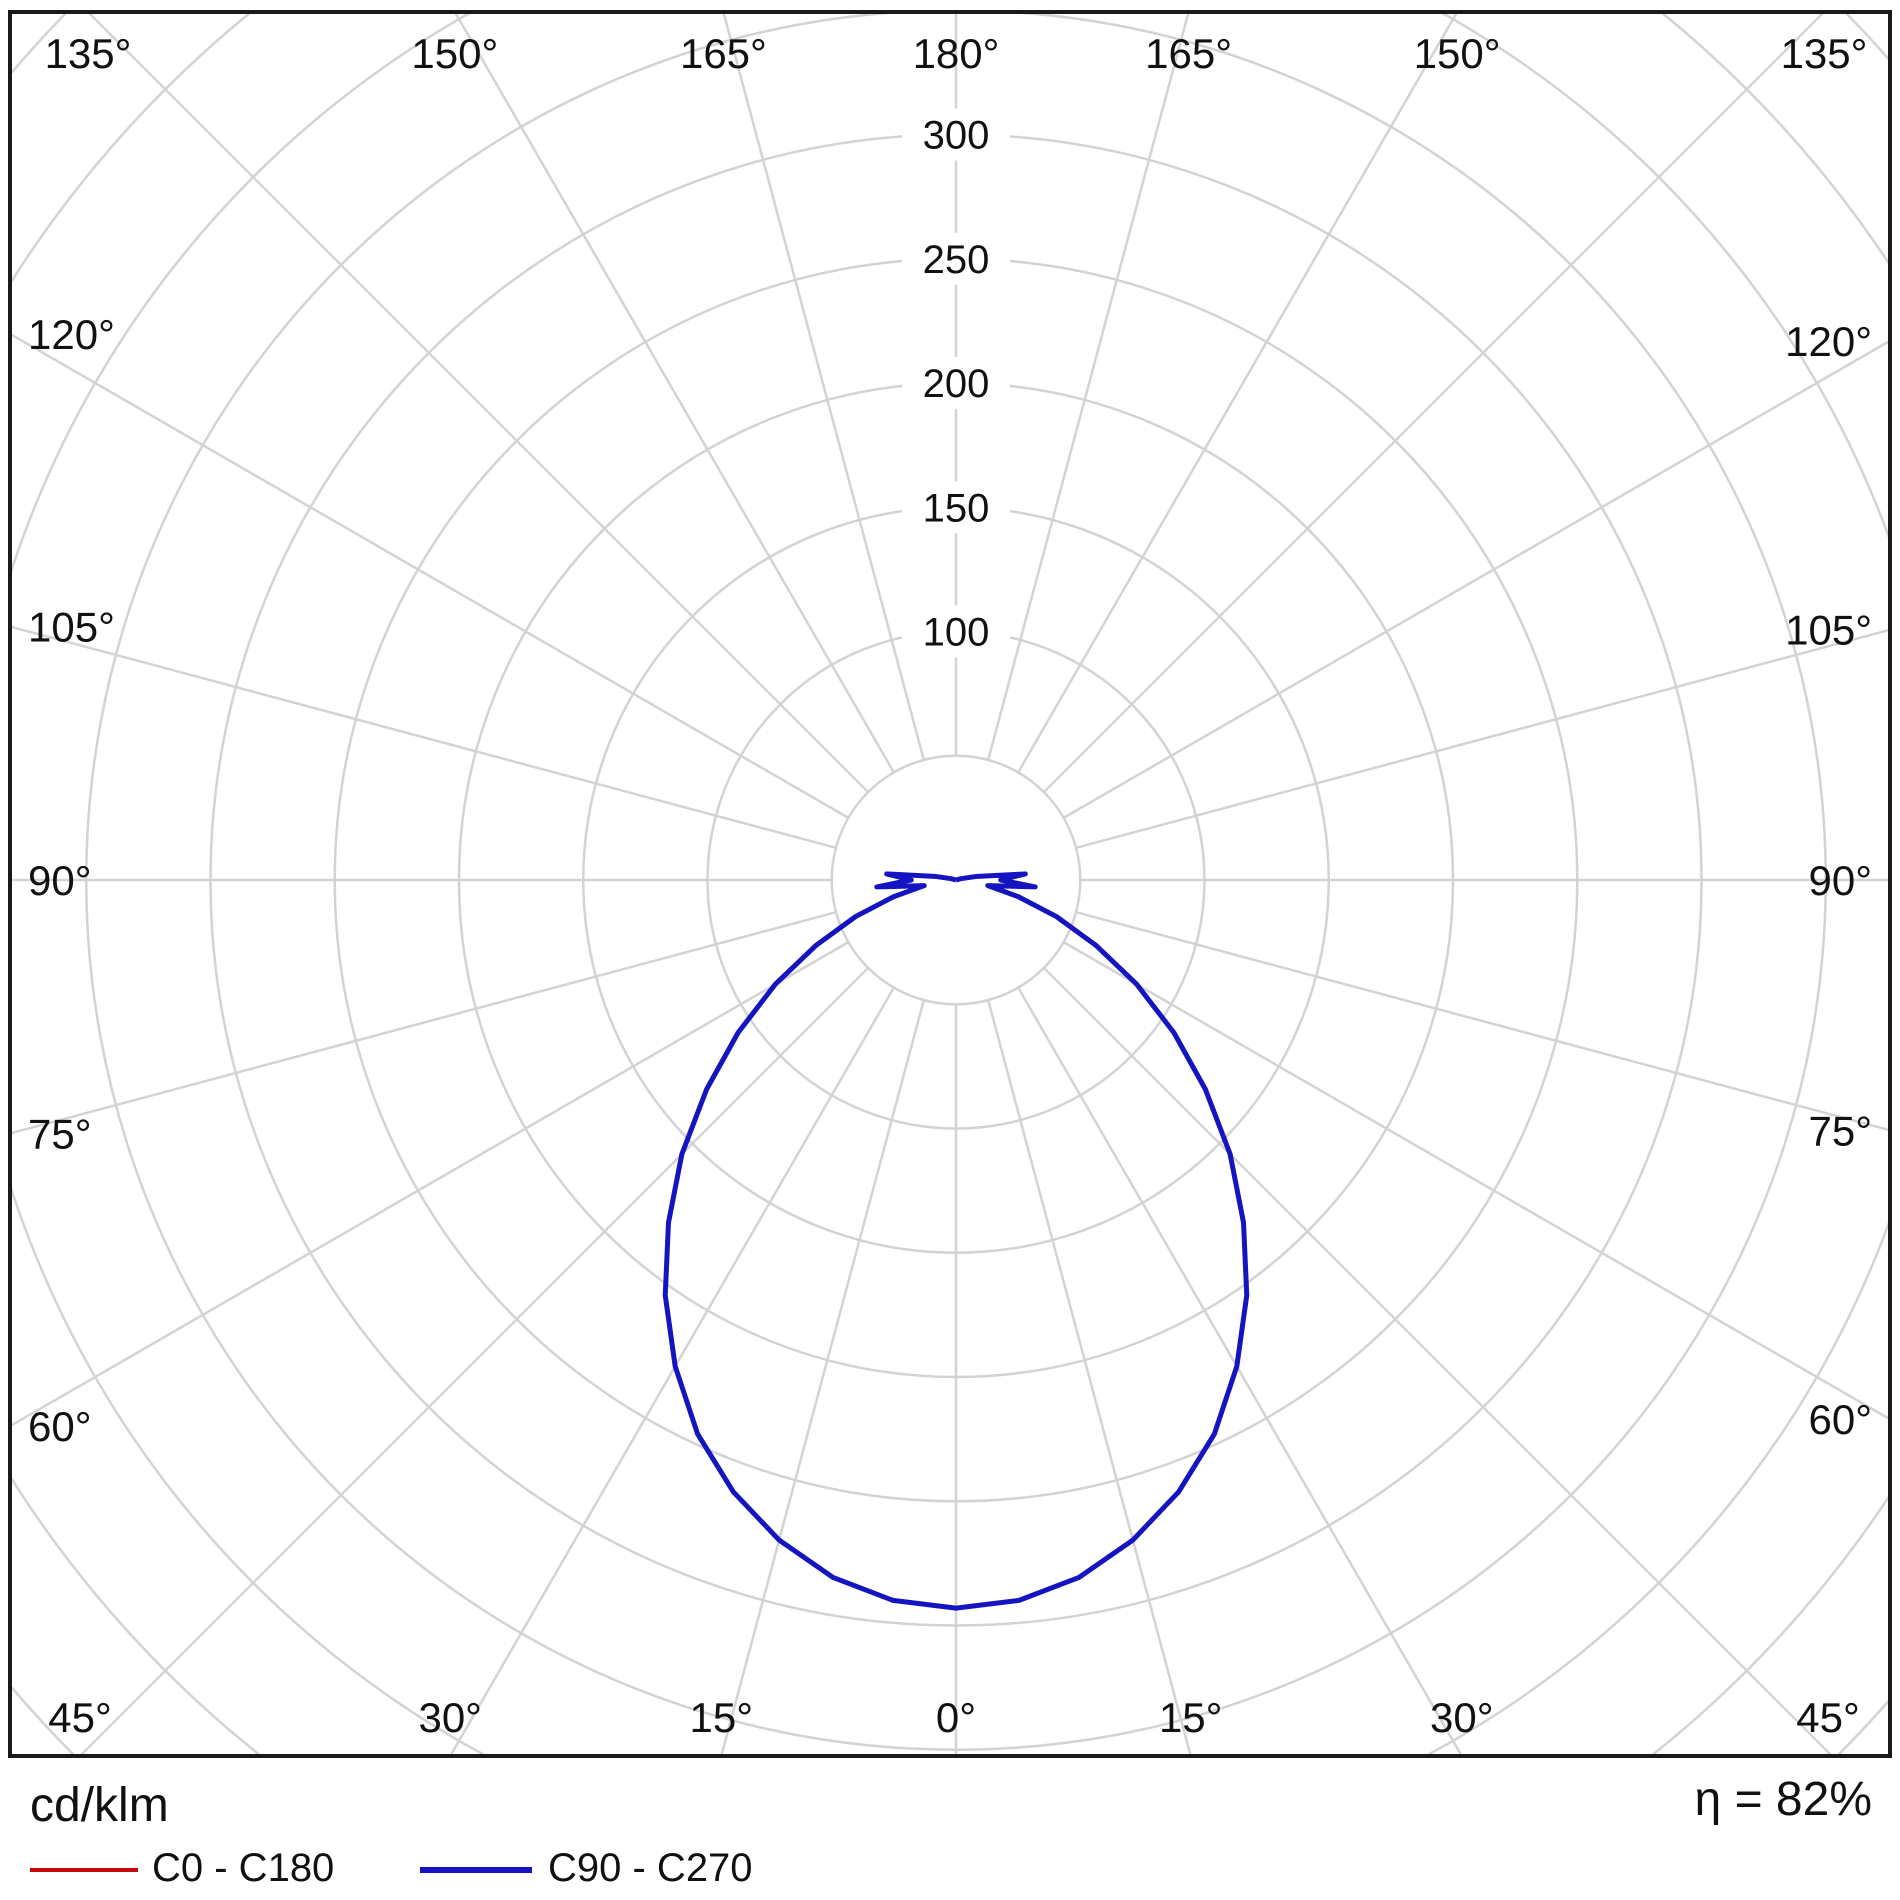 The height and width of the screenshot is (1900, 1900). I want to click on radial-tick-label: 100, so click(956, 633).